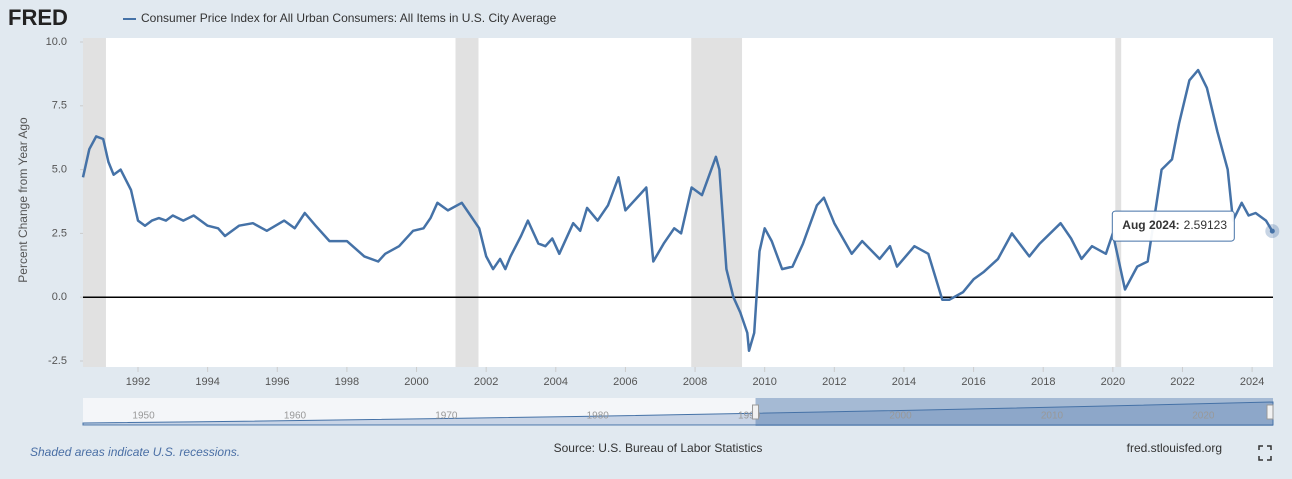 This screenshot has height=479, width=1292. What do you see at coordinates (1203, 416) in the screenshot?
I see `navigator-tick-label: 2020` at bounding box center [1203, 416].